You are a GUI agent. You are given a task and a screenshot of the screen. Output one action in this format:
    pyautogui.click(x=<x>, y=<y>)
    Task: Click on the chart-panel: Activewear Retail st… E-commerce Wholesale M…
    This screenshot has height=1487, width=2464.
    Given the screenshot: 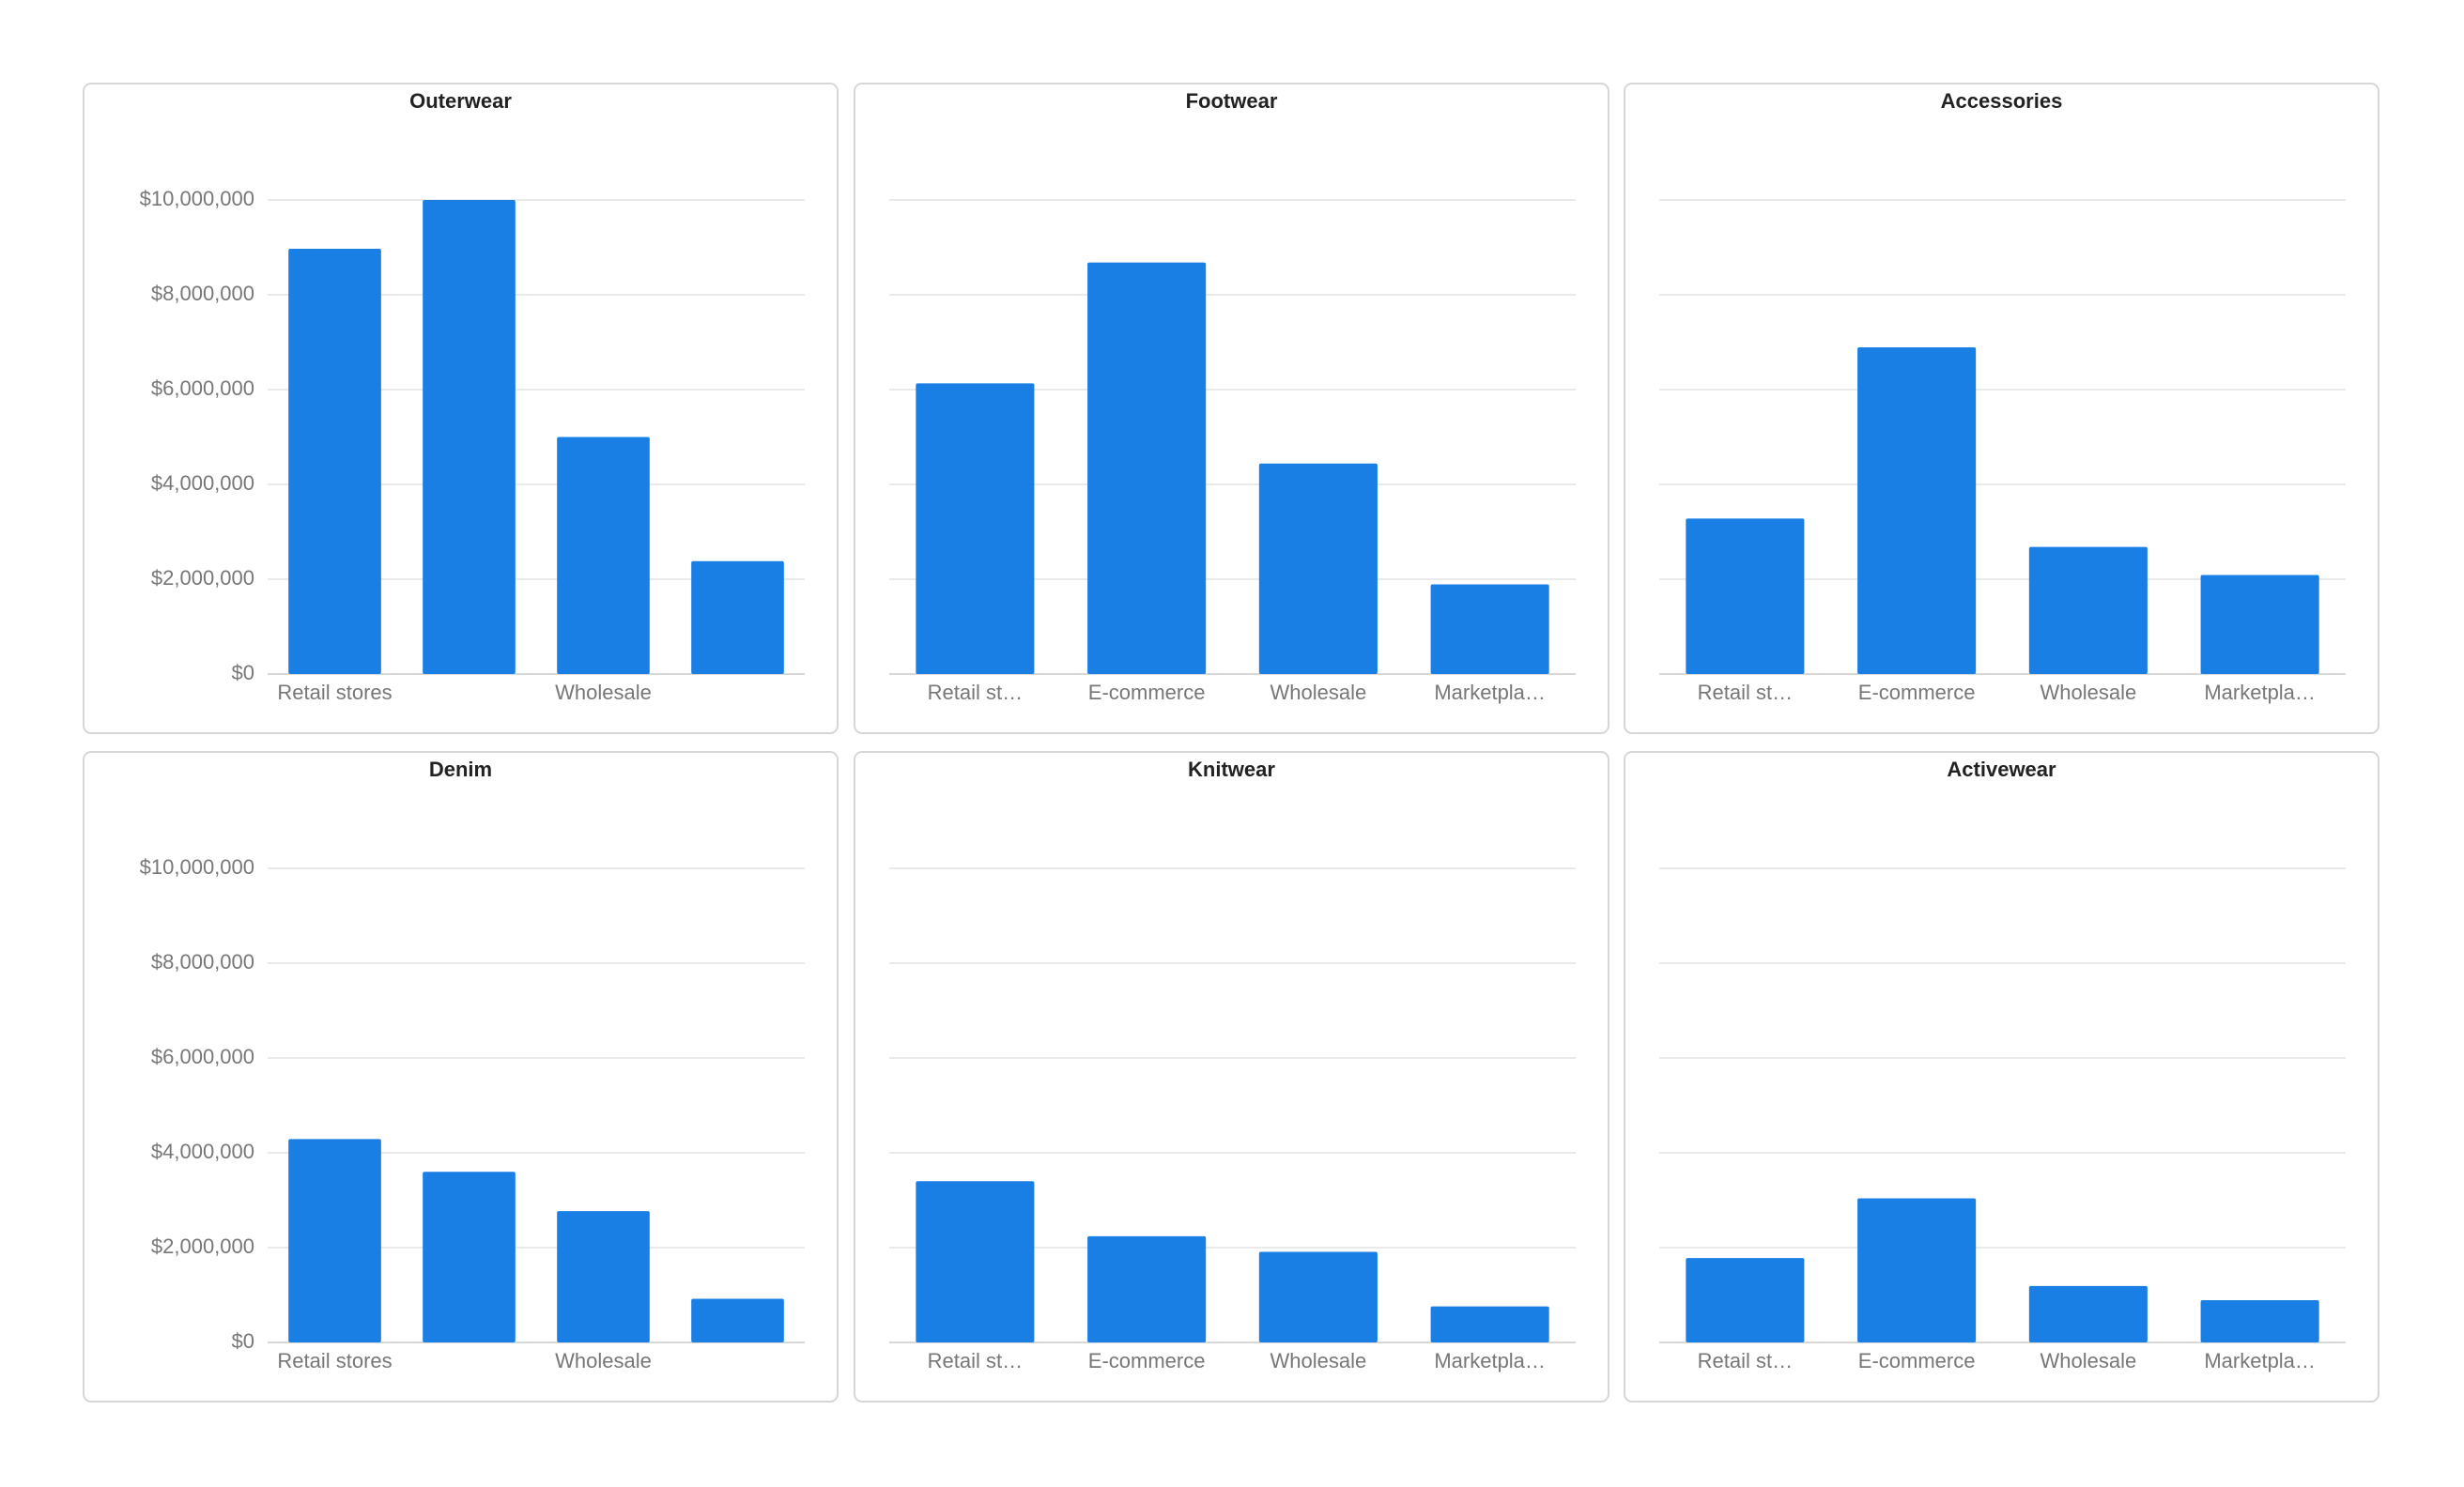 What is the action you would take?
    pyautogui.click(x=2001, y=1077)
    